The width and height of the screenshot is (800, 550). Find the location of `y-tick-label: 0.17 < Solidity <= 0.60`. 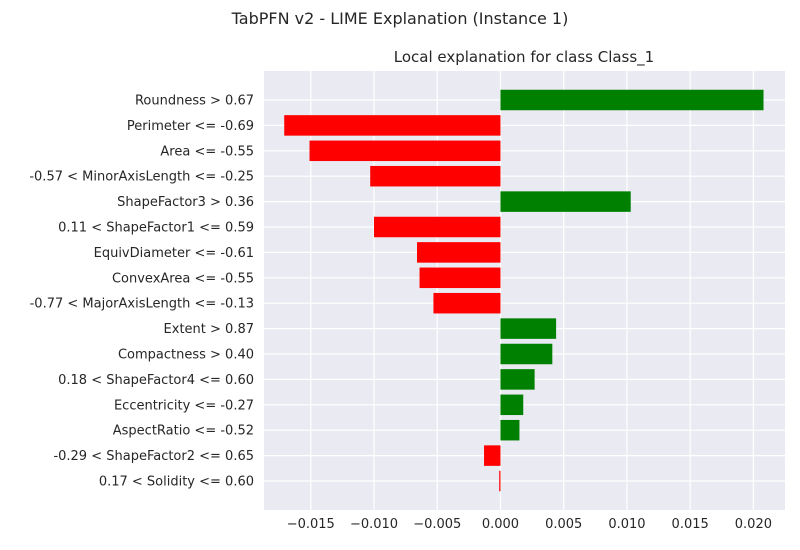

y-tick-label: 0.17 < Solidity <= 0.60 is located at coordinates (176, 482).